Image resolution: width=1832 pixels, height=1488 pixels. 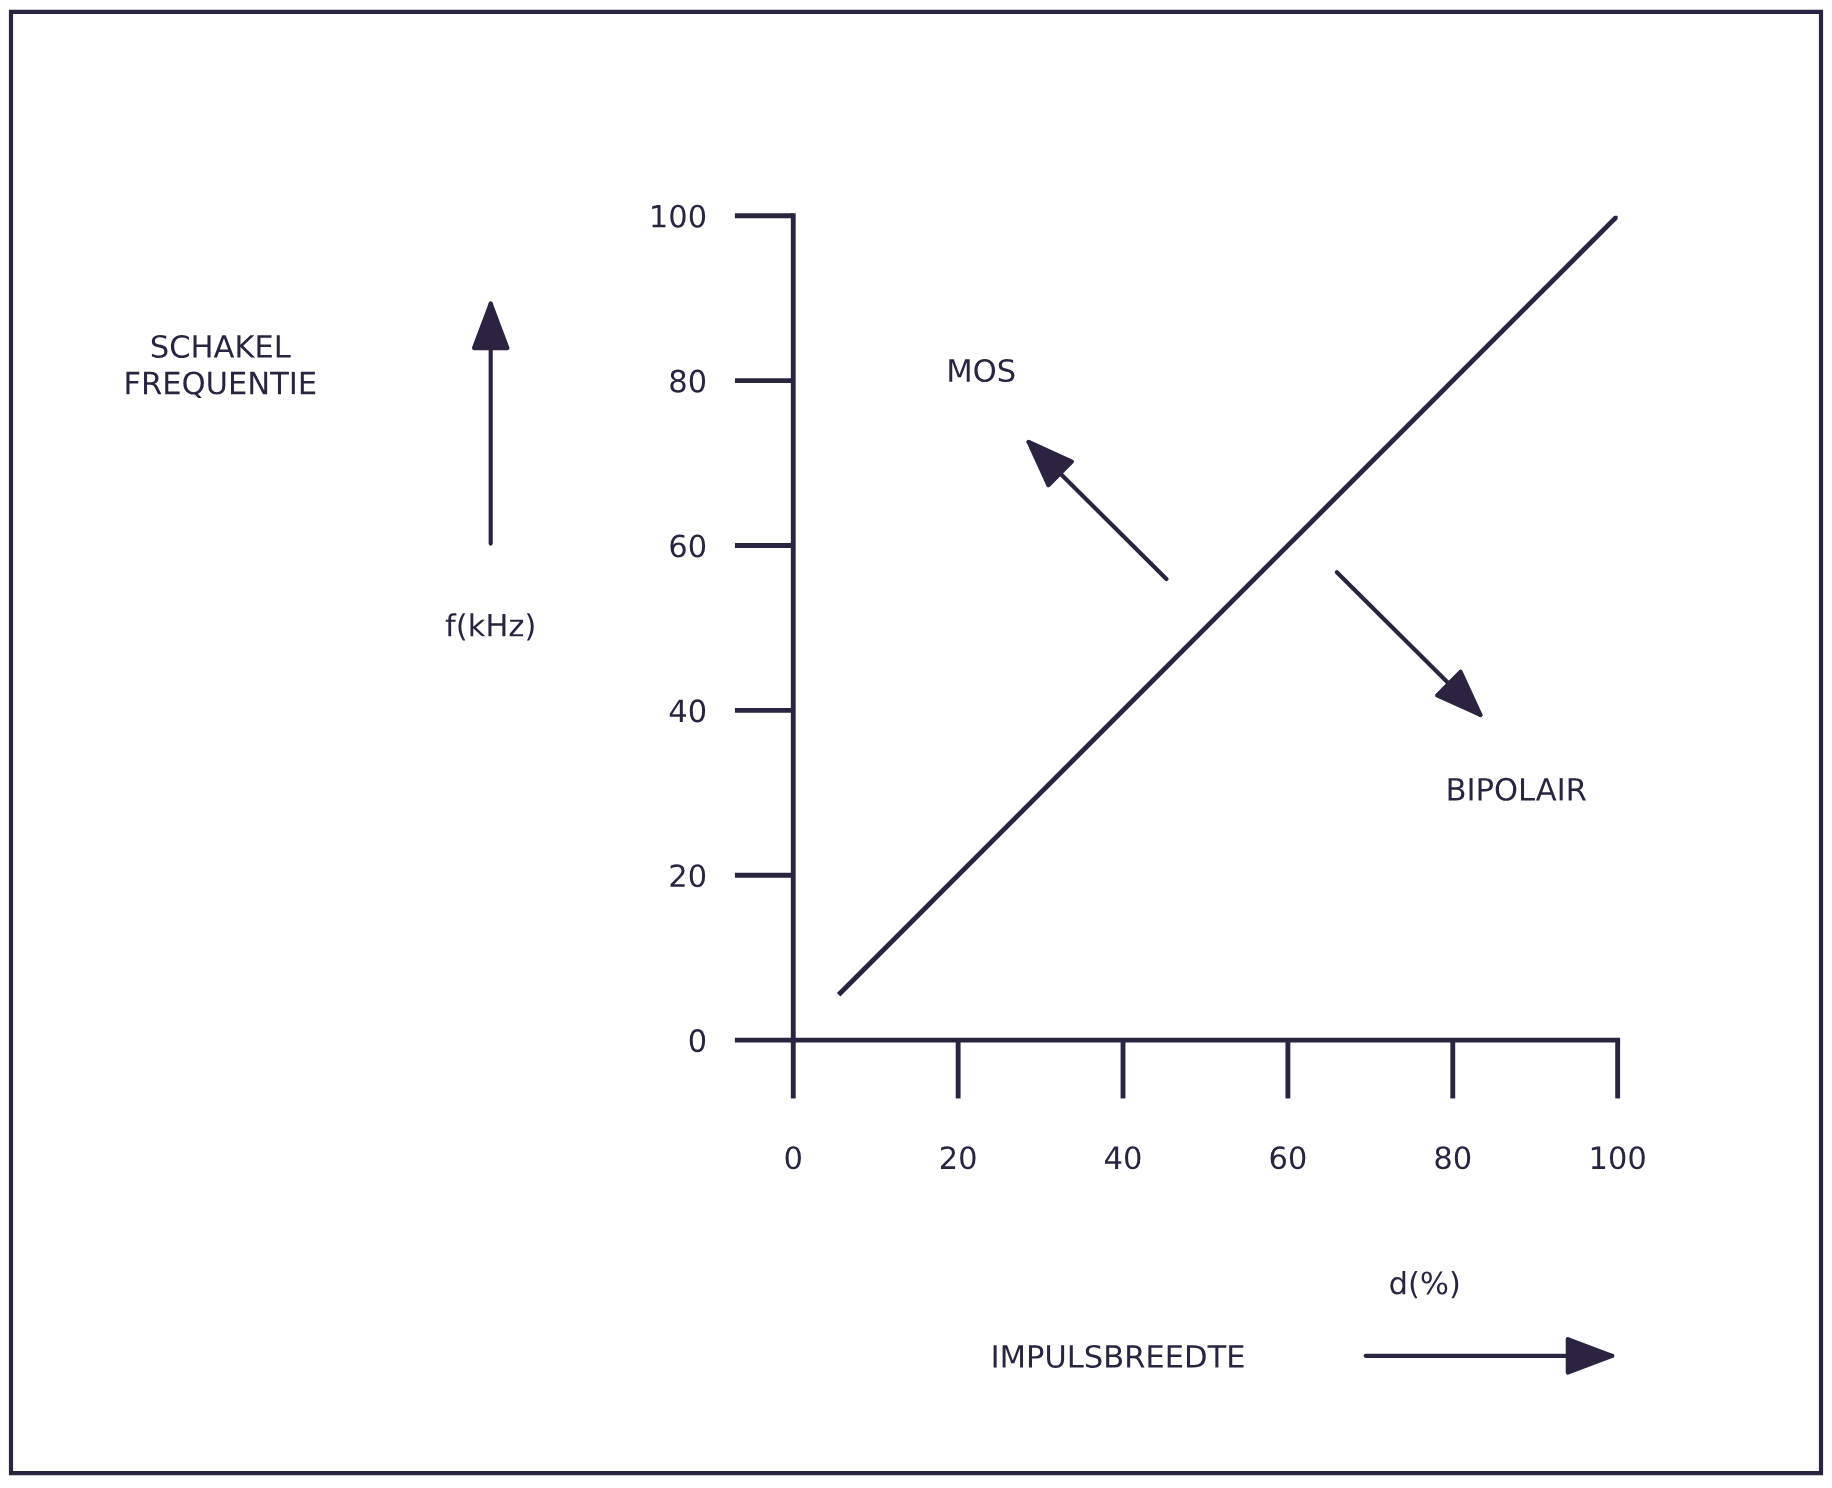 I want to click on y-tick-label: 100, so click(x=679, y=216).